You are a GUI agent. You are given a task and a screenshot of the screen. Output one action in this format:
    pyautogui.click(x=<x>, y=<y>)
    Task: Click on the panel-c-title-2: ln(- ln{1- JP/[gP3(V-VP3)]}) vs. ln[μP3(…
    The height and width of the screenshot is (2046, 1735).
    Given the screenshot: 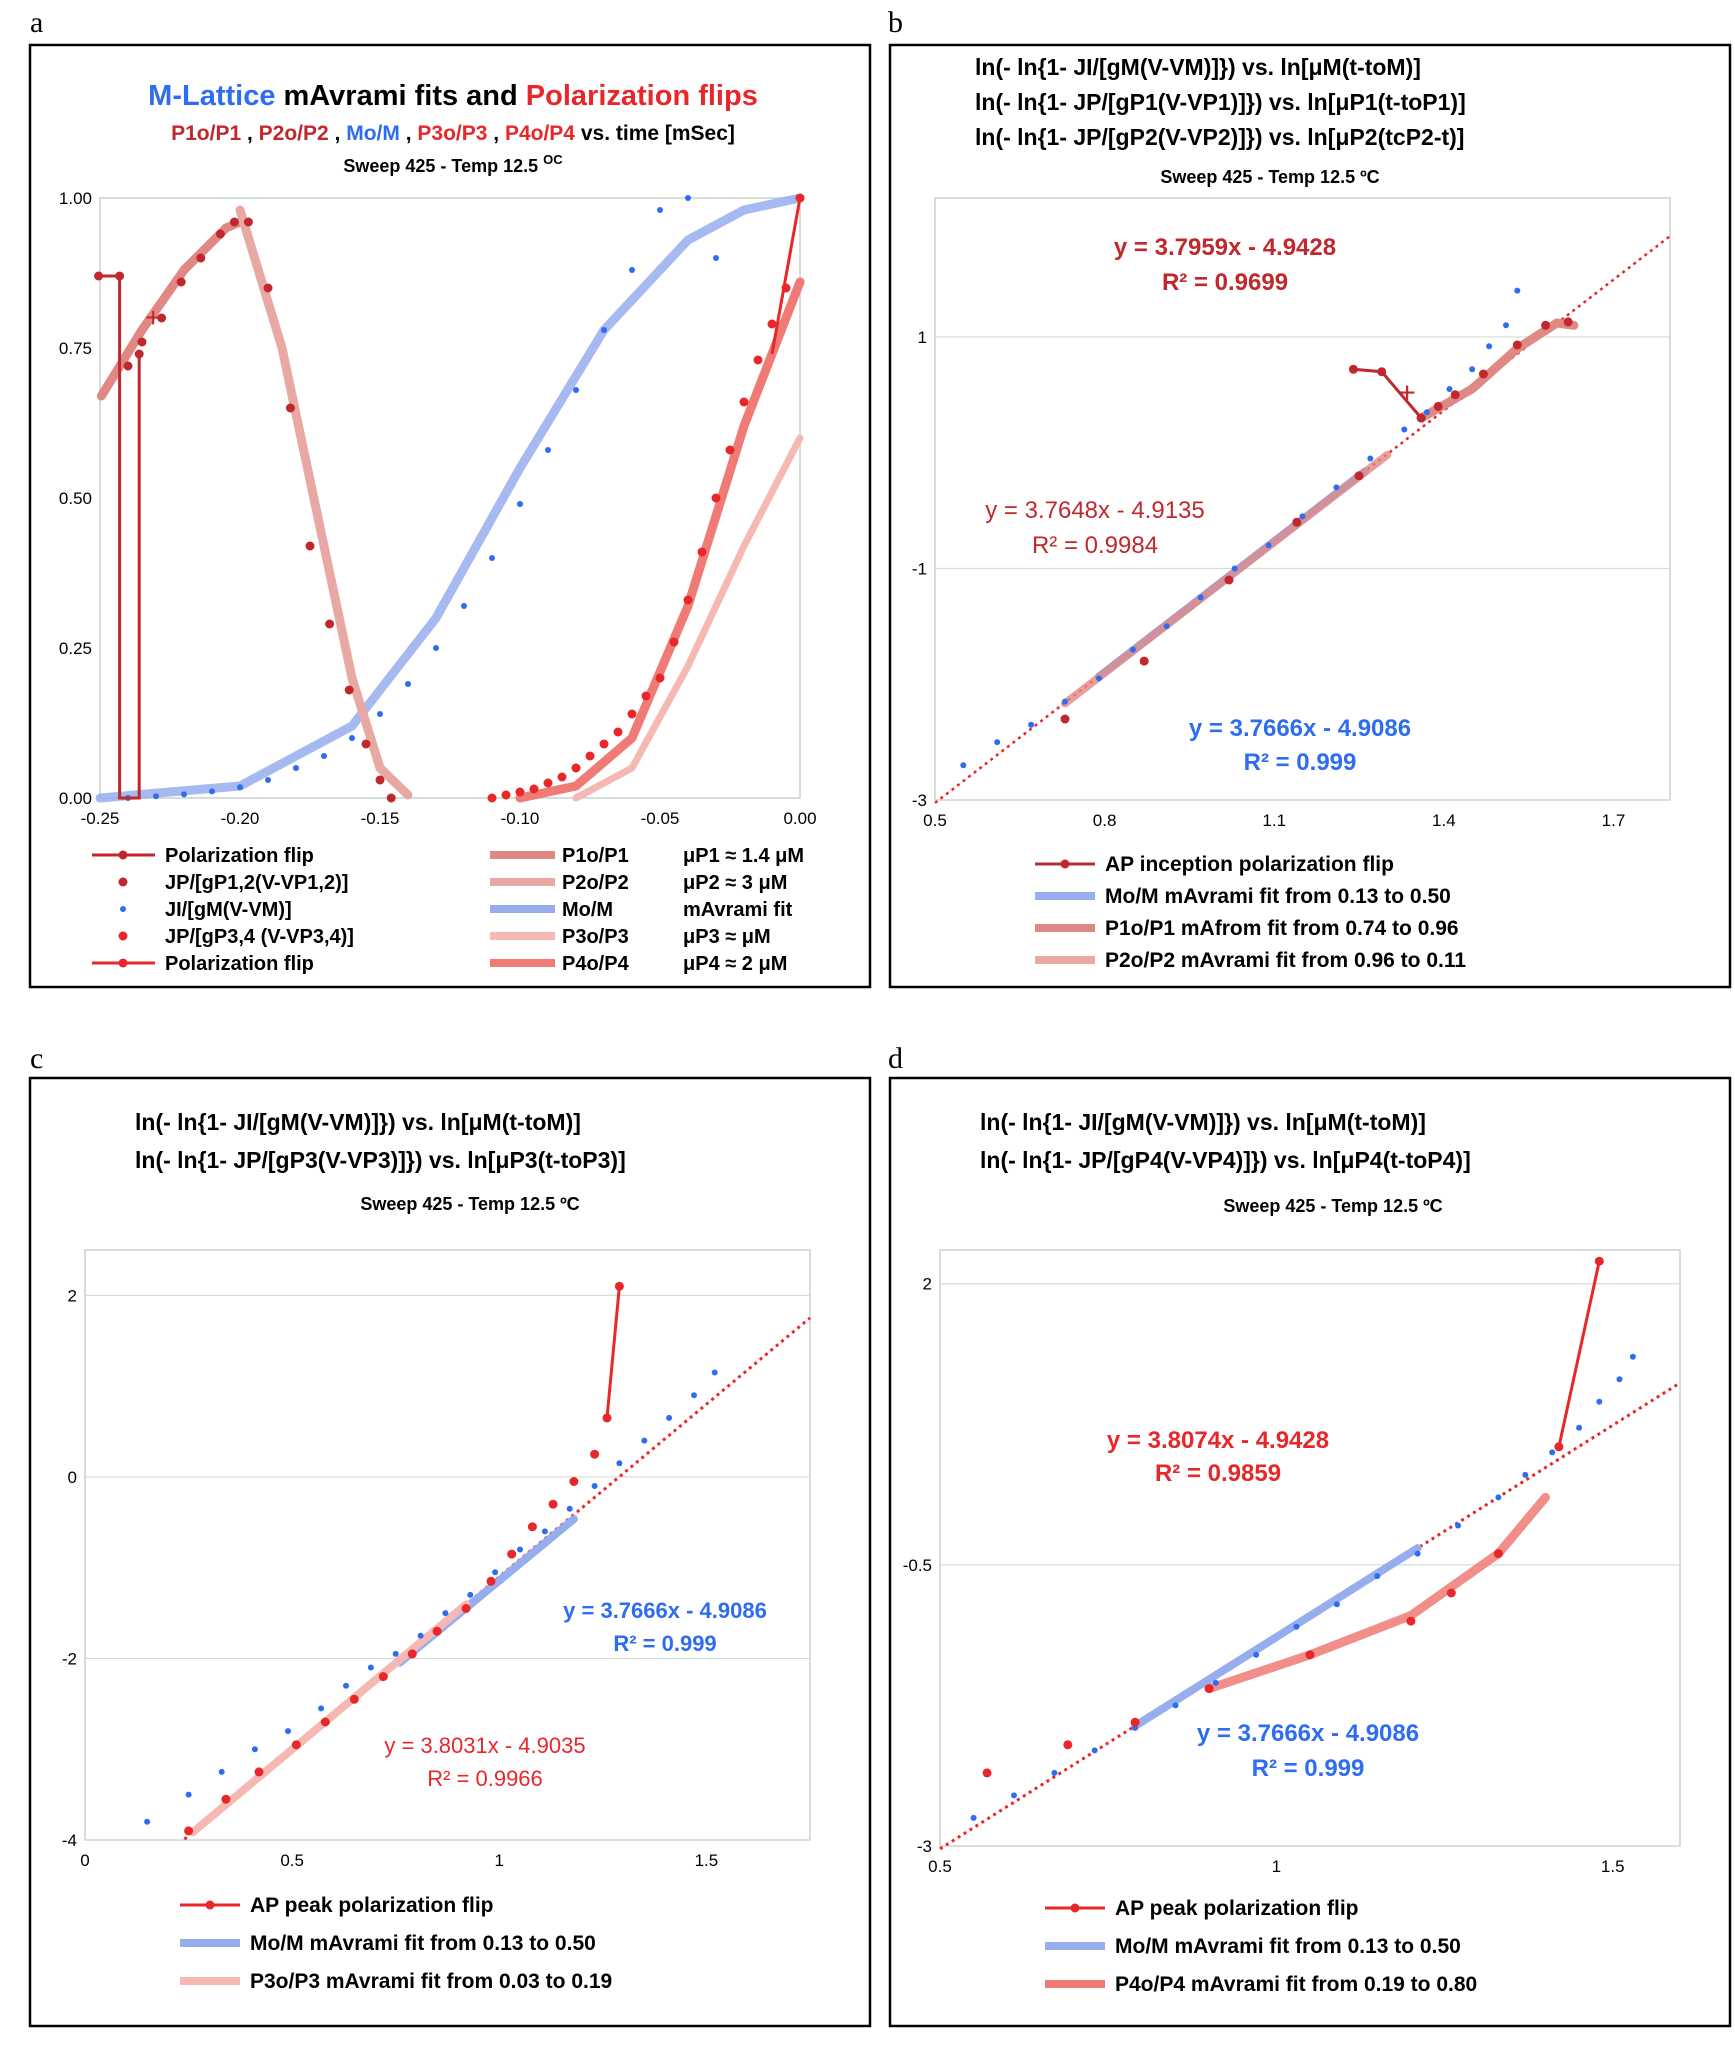 What is the action you would take?
    pyautogui.click(x=380, y=1160)
    